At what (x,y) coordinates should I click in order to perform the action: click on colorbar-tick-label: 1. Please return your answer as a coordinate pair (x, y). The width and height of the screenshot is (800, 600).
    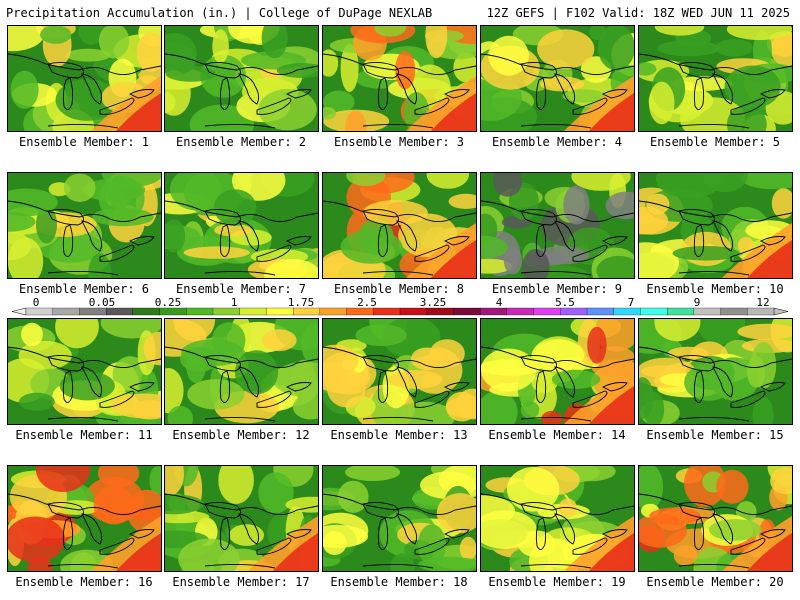
    Looking at the image, I should click on (234, 302).